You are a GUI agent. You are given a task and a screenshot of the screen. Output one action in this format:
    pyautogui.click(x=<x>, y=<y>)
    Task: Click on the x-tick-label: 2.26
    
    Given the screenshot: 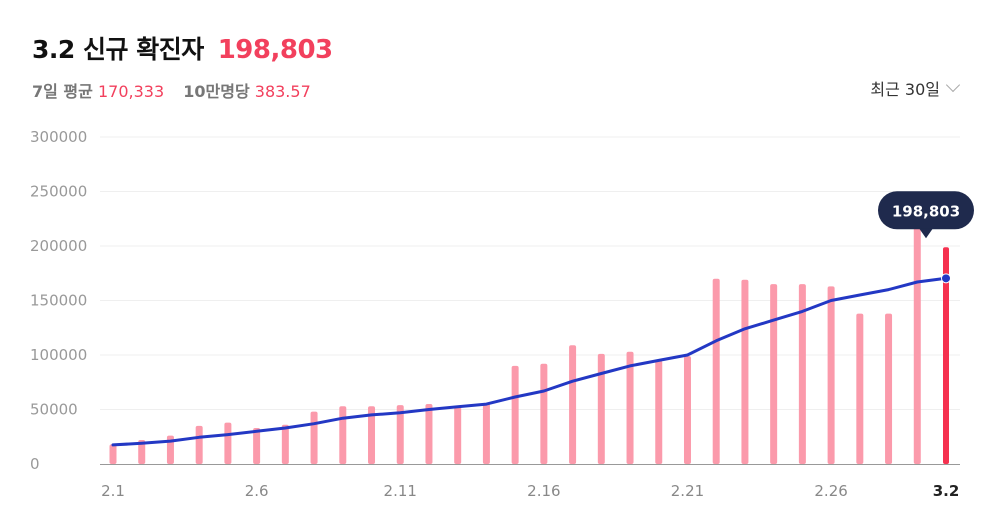 What is the action you would take?
    pyautogui.click(x=830, y=491)
    